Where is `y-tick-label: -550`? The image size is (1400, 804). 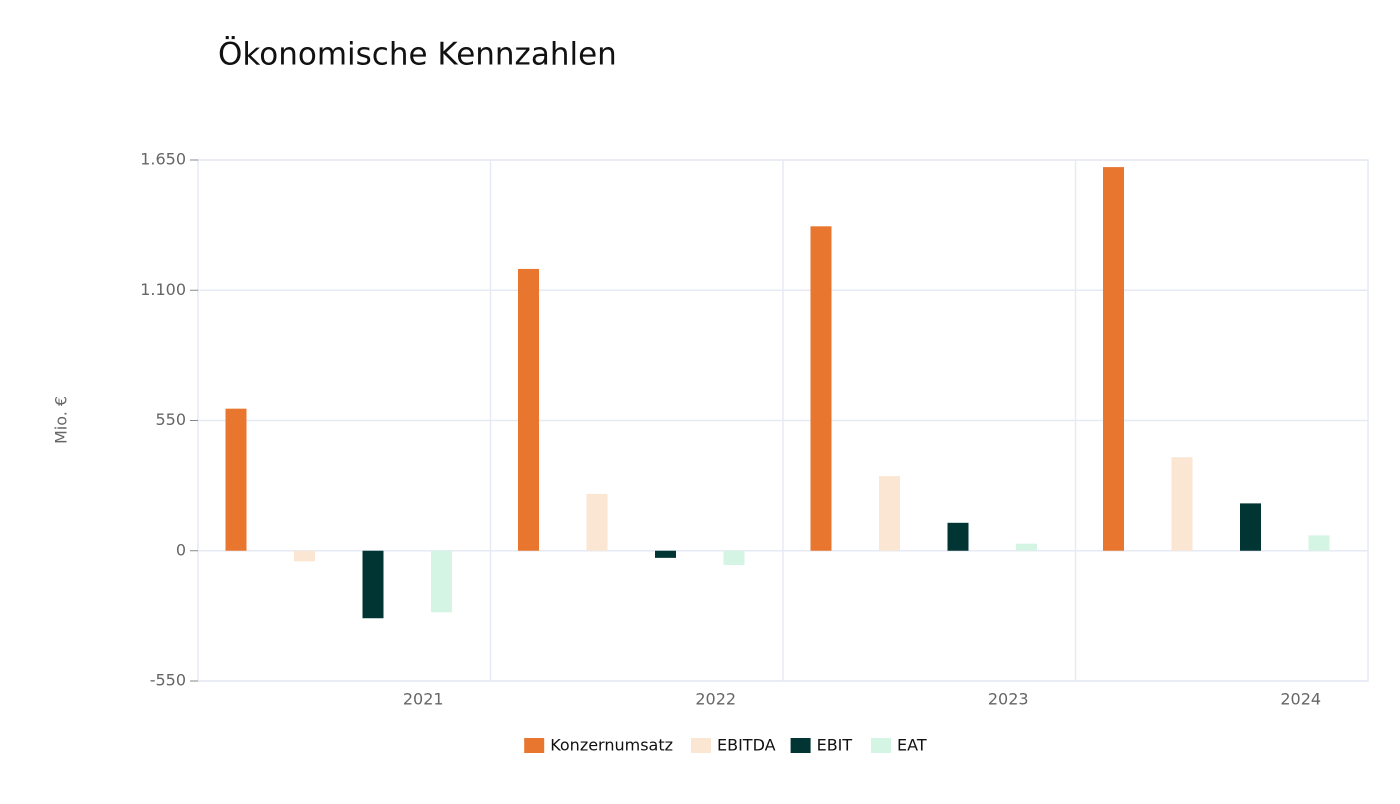
y-tick-label: -550 is located at coordinates (168, 680).